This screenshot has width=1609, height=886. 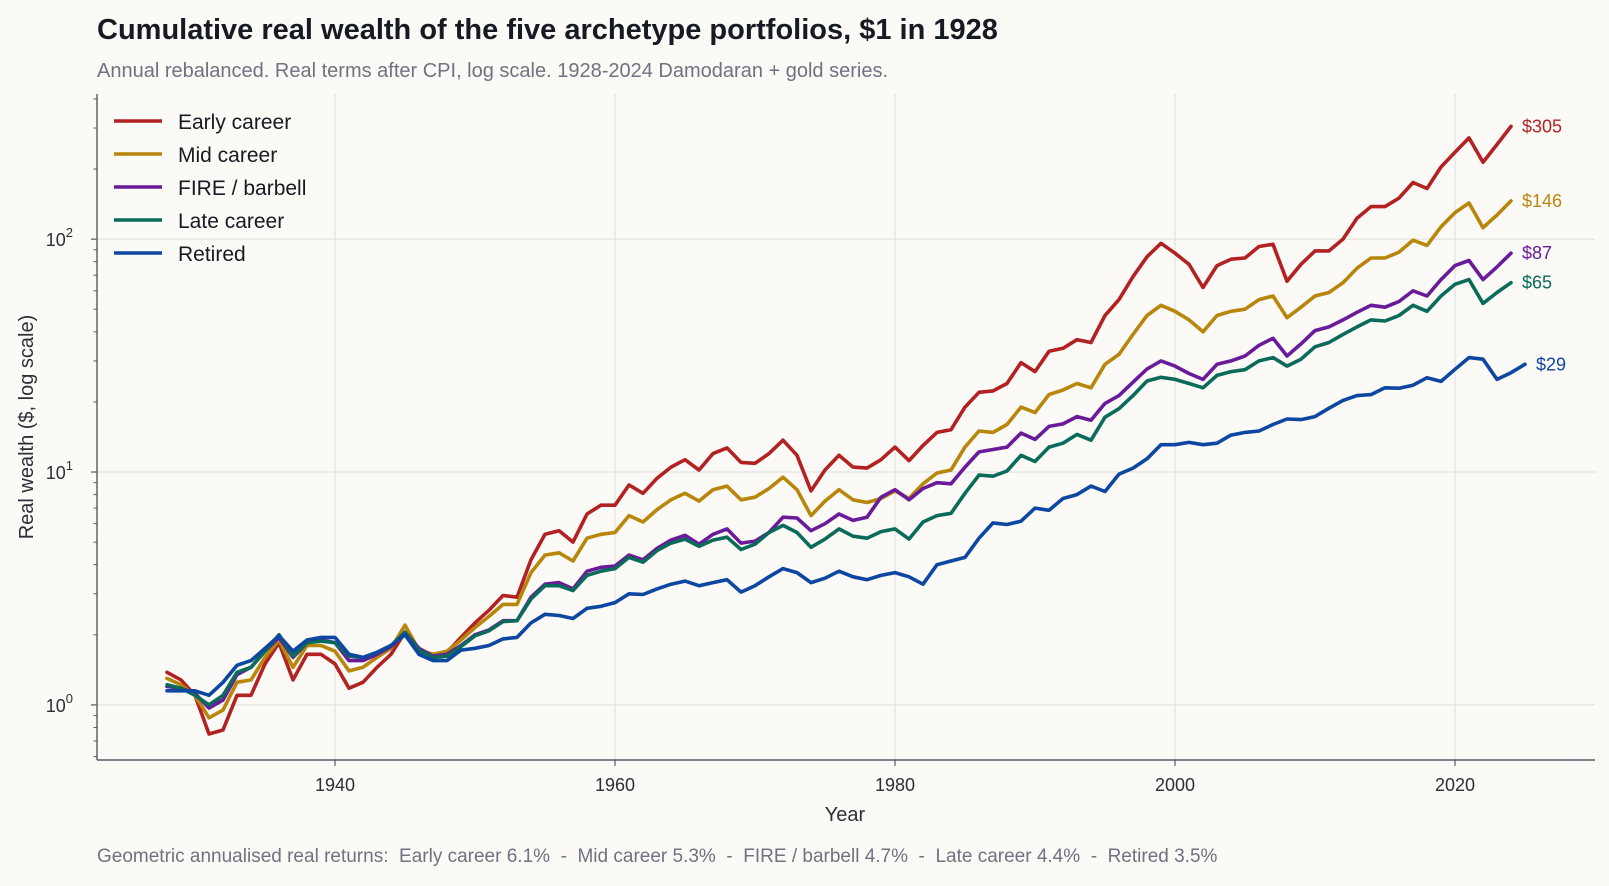 I want to click on end-value-label: $65, so click(x=1537, y=283).